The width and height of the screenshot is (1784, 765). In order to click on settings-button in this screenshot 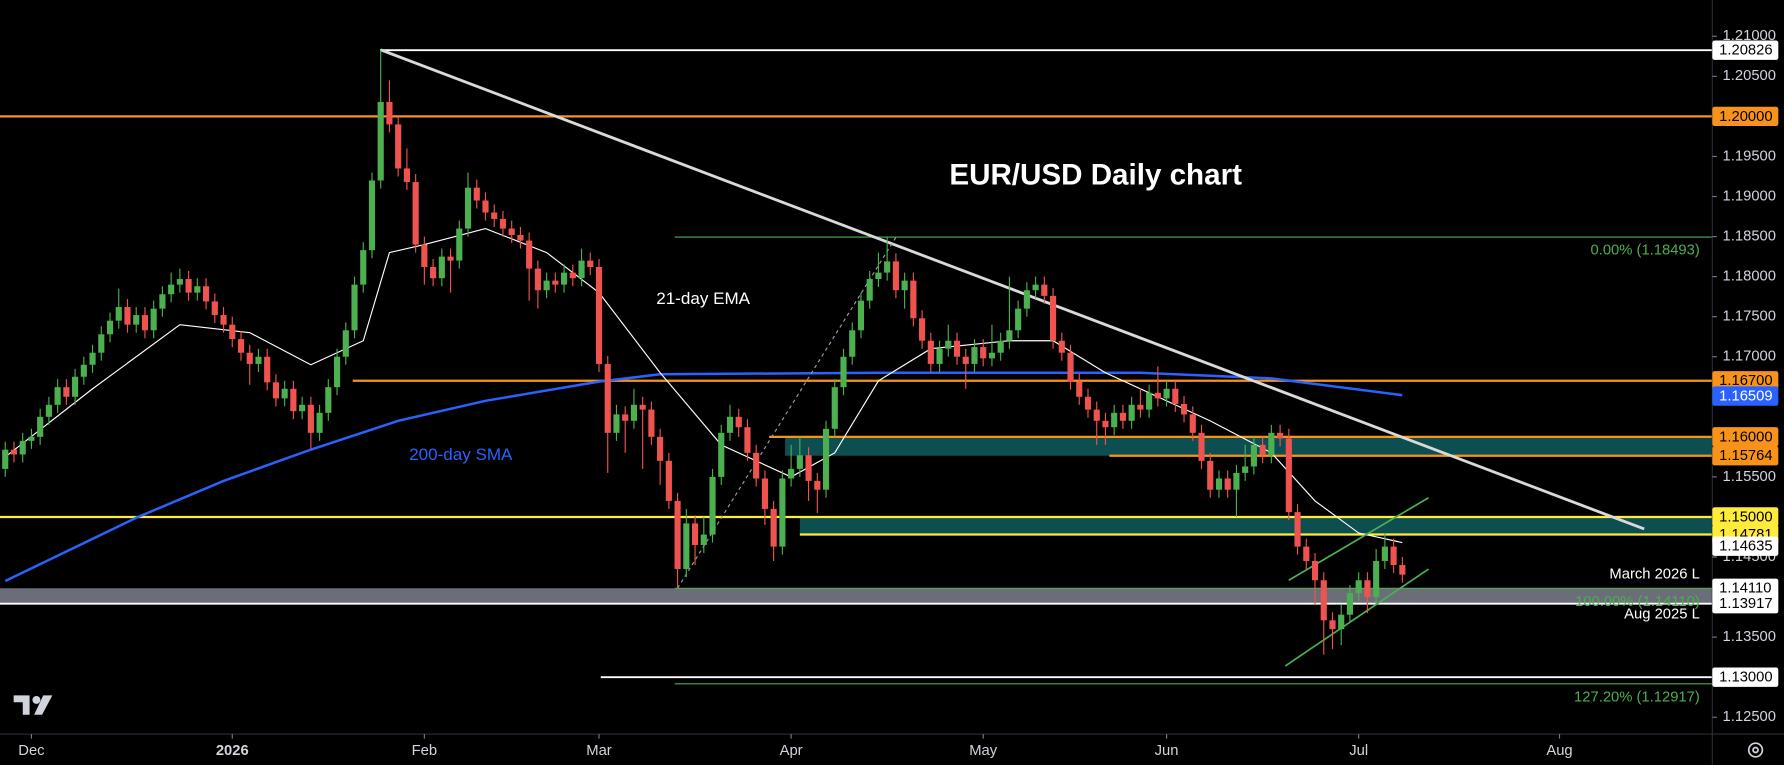, I will do `click(1755, 750)`.